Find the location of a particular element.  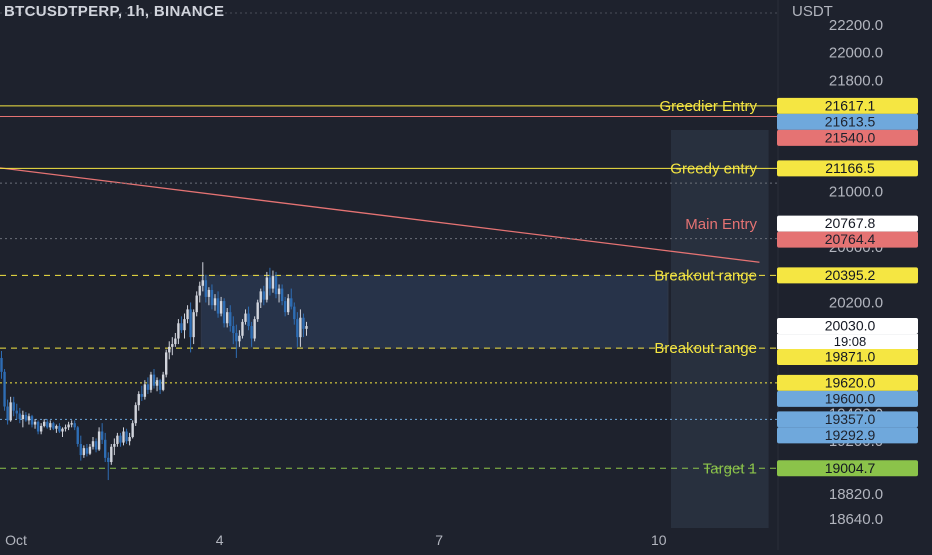

price-tag-label: 20395.2 is located at coordinates (850, 275).